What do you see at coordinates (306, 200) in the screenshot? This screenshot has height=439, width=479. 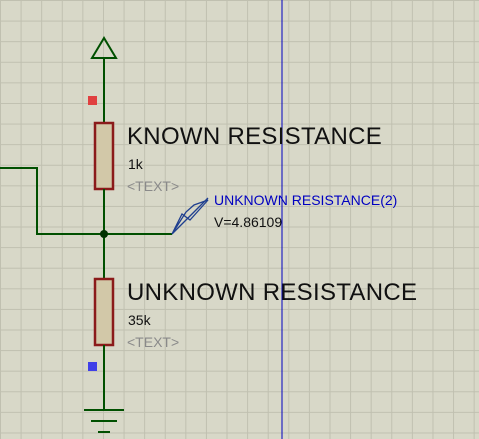 I see `probe-name-label: UNKNOWN RESISTANCE(2)` at bounding box center [306, 200].